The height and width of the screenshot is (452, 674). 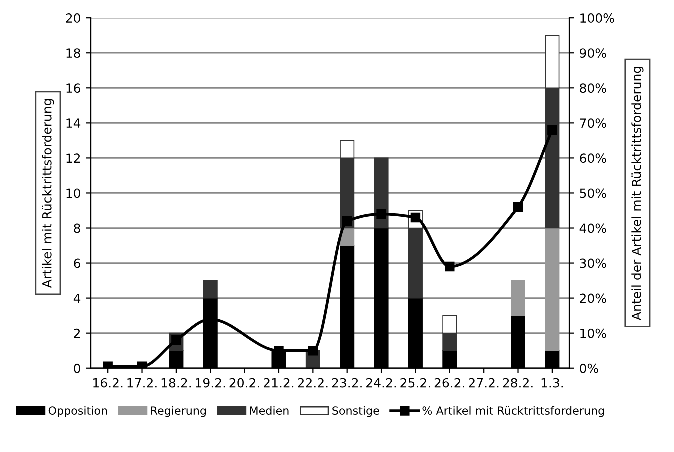 What do you see at coordinates (593, 193) in the screenshot?
I see `y2-tick-label: 50%` at bounding box center [593, 193].